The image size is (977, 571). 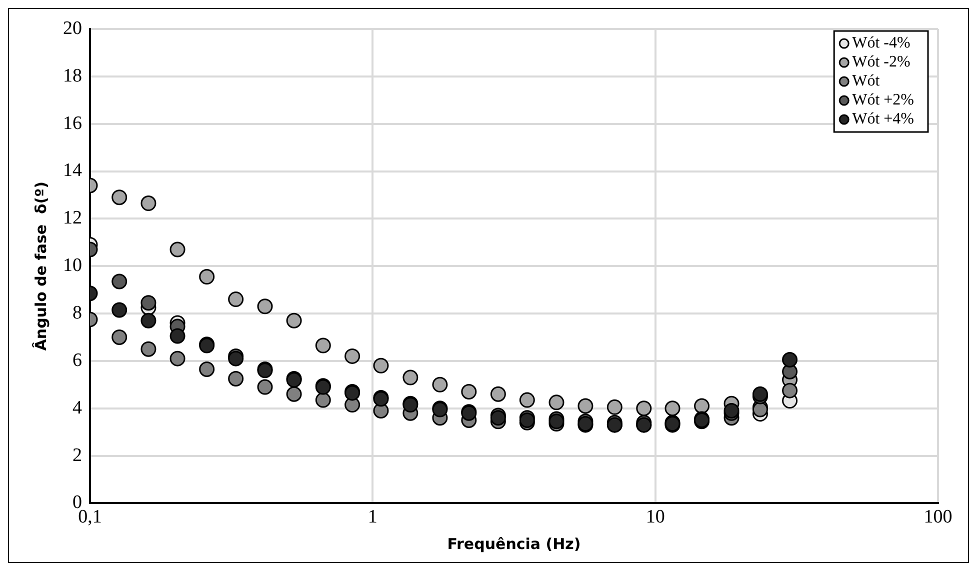 What do you see at coordinates (77, 360) in the screenshot?
I see `y-tick-label: 6` at bounding box center [77, 360].